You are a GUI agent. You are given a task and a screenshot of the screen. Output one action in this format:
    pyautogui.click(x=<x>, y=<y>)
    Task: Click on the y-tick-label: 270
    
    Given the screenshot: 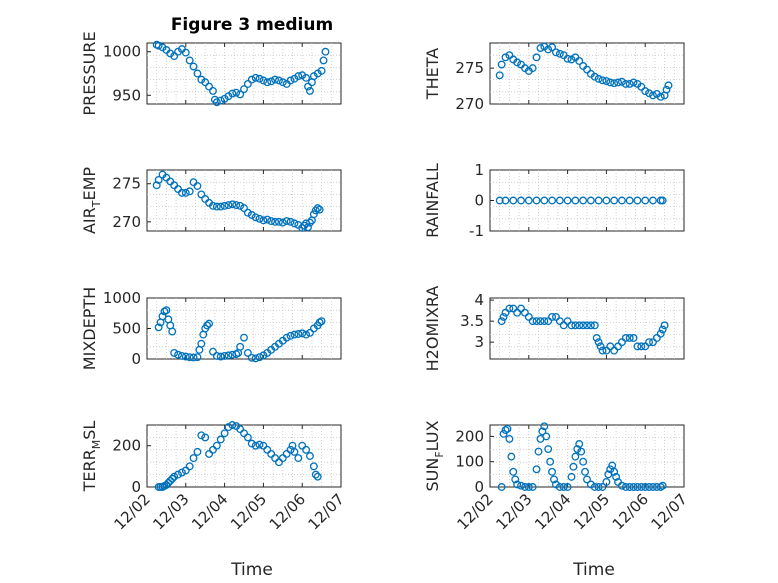 What is the action you would take?
    pyautogui.click(x=469, y=104)
    